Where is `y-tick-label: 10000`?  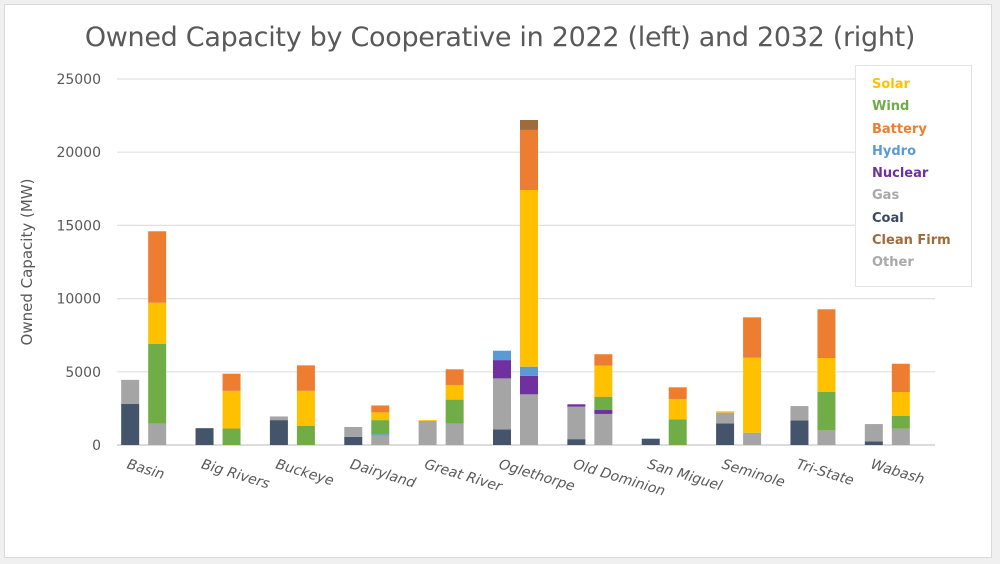 y-tick-label: 10000 is located at coordinates (78, 300).